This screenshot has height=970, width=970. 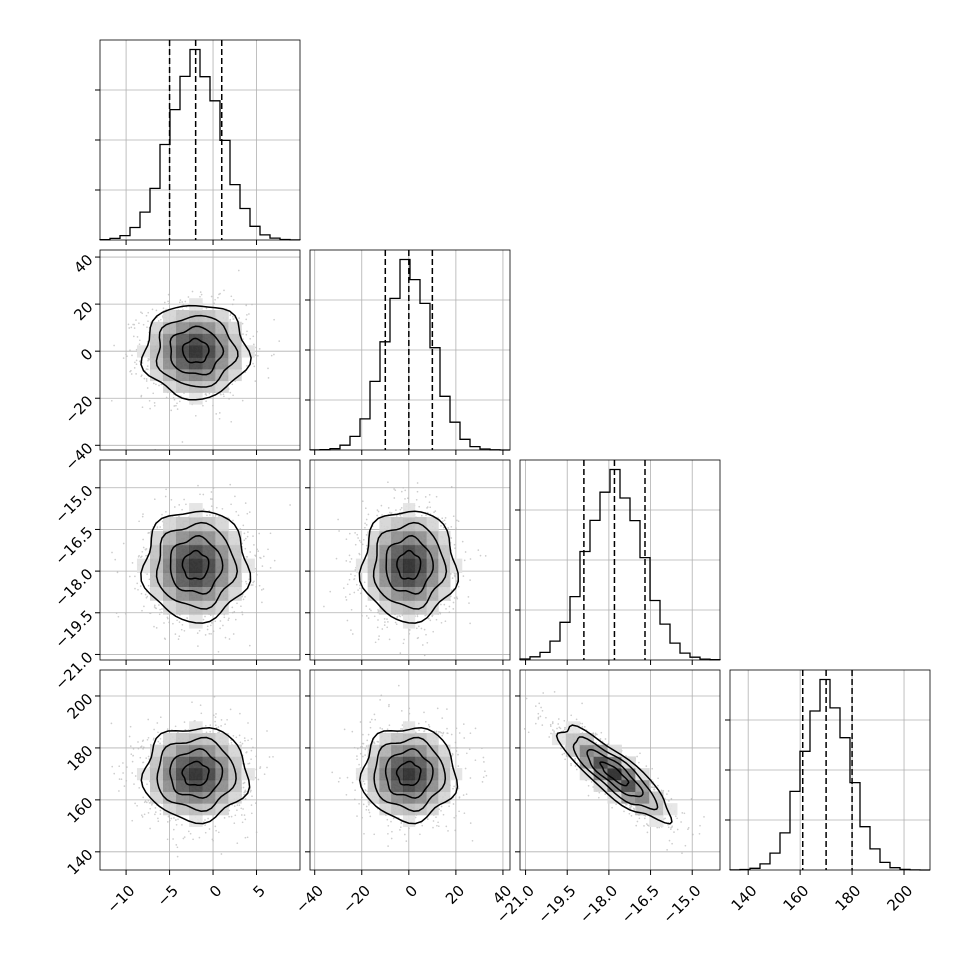 I want to click on histogram-steps, so click(x=200, y=144).